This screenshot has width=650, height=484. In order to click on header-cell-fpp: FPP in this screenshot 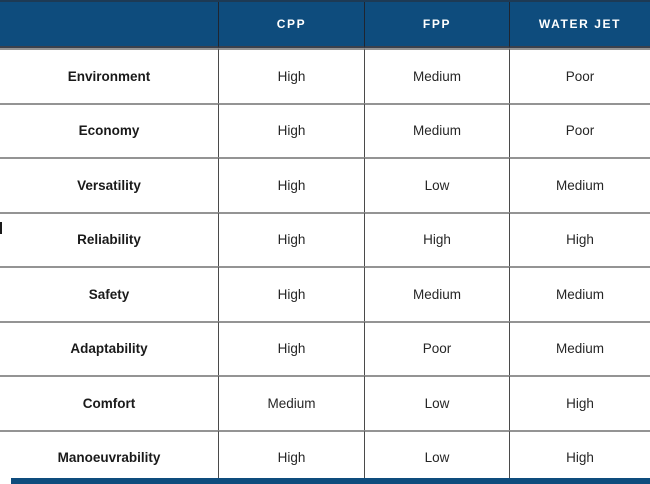, I will do `click(436, 25)`.